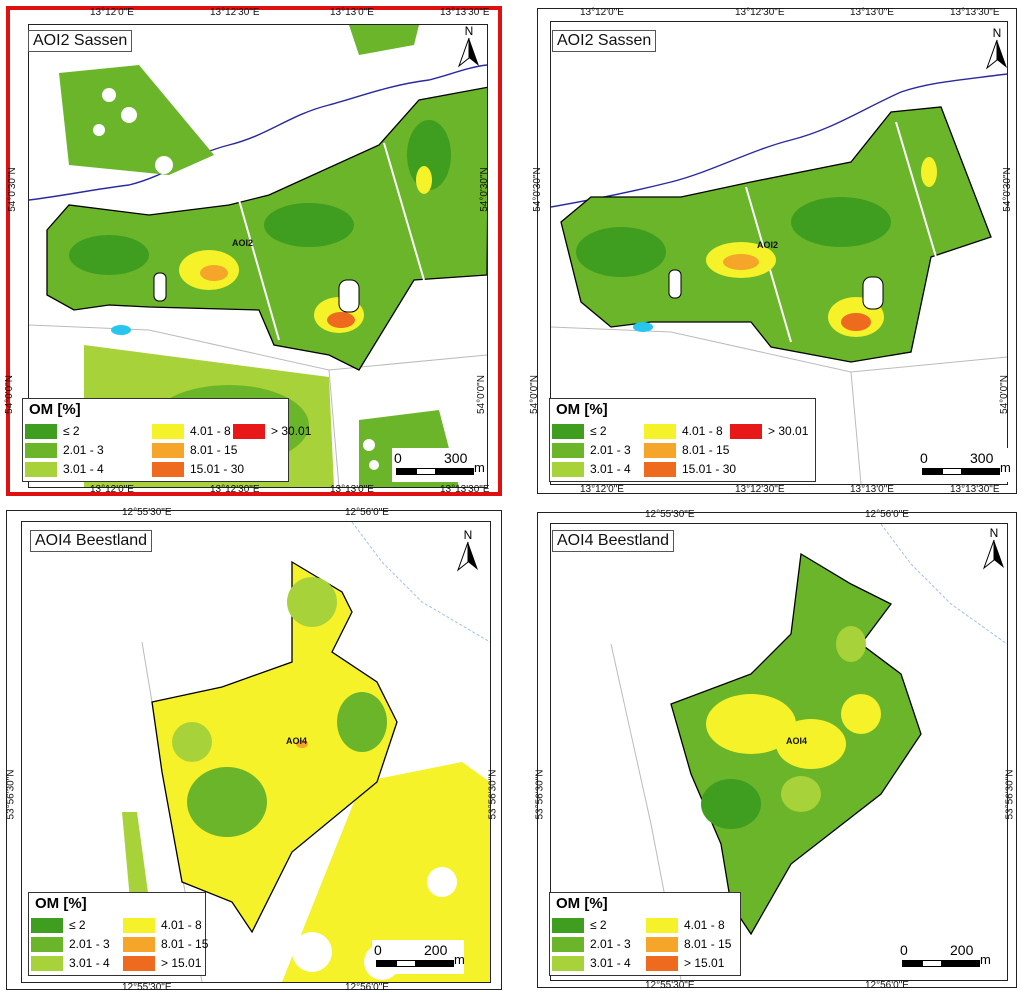  I want to click on aoi-label: AOI4, so click(797, 741).